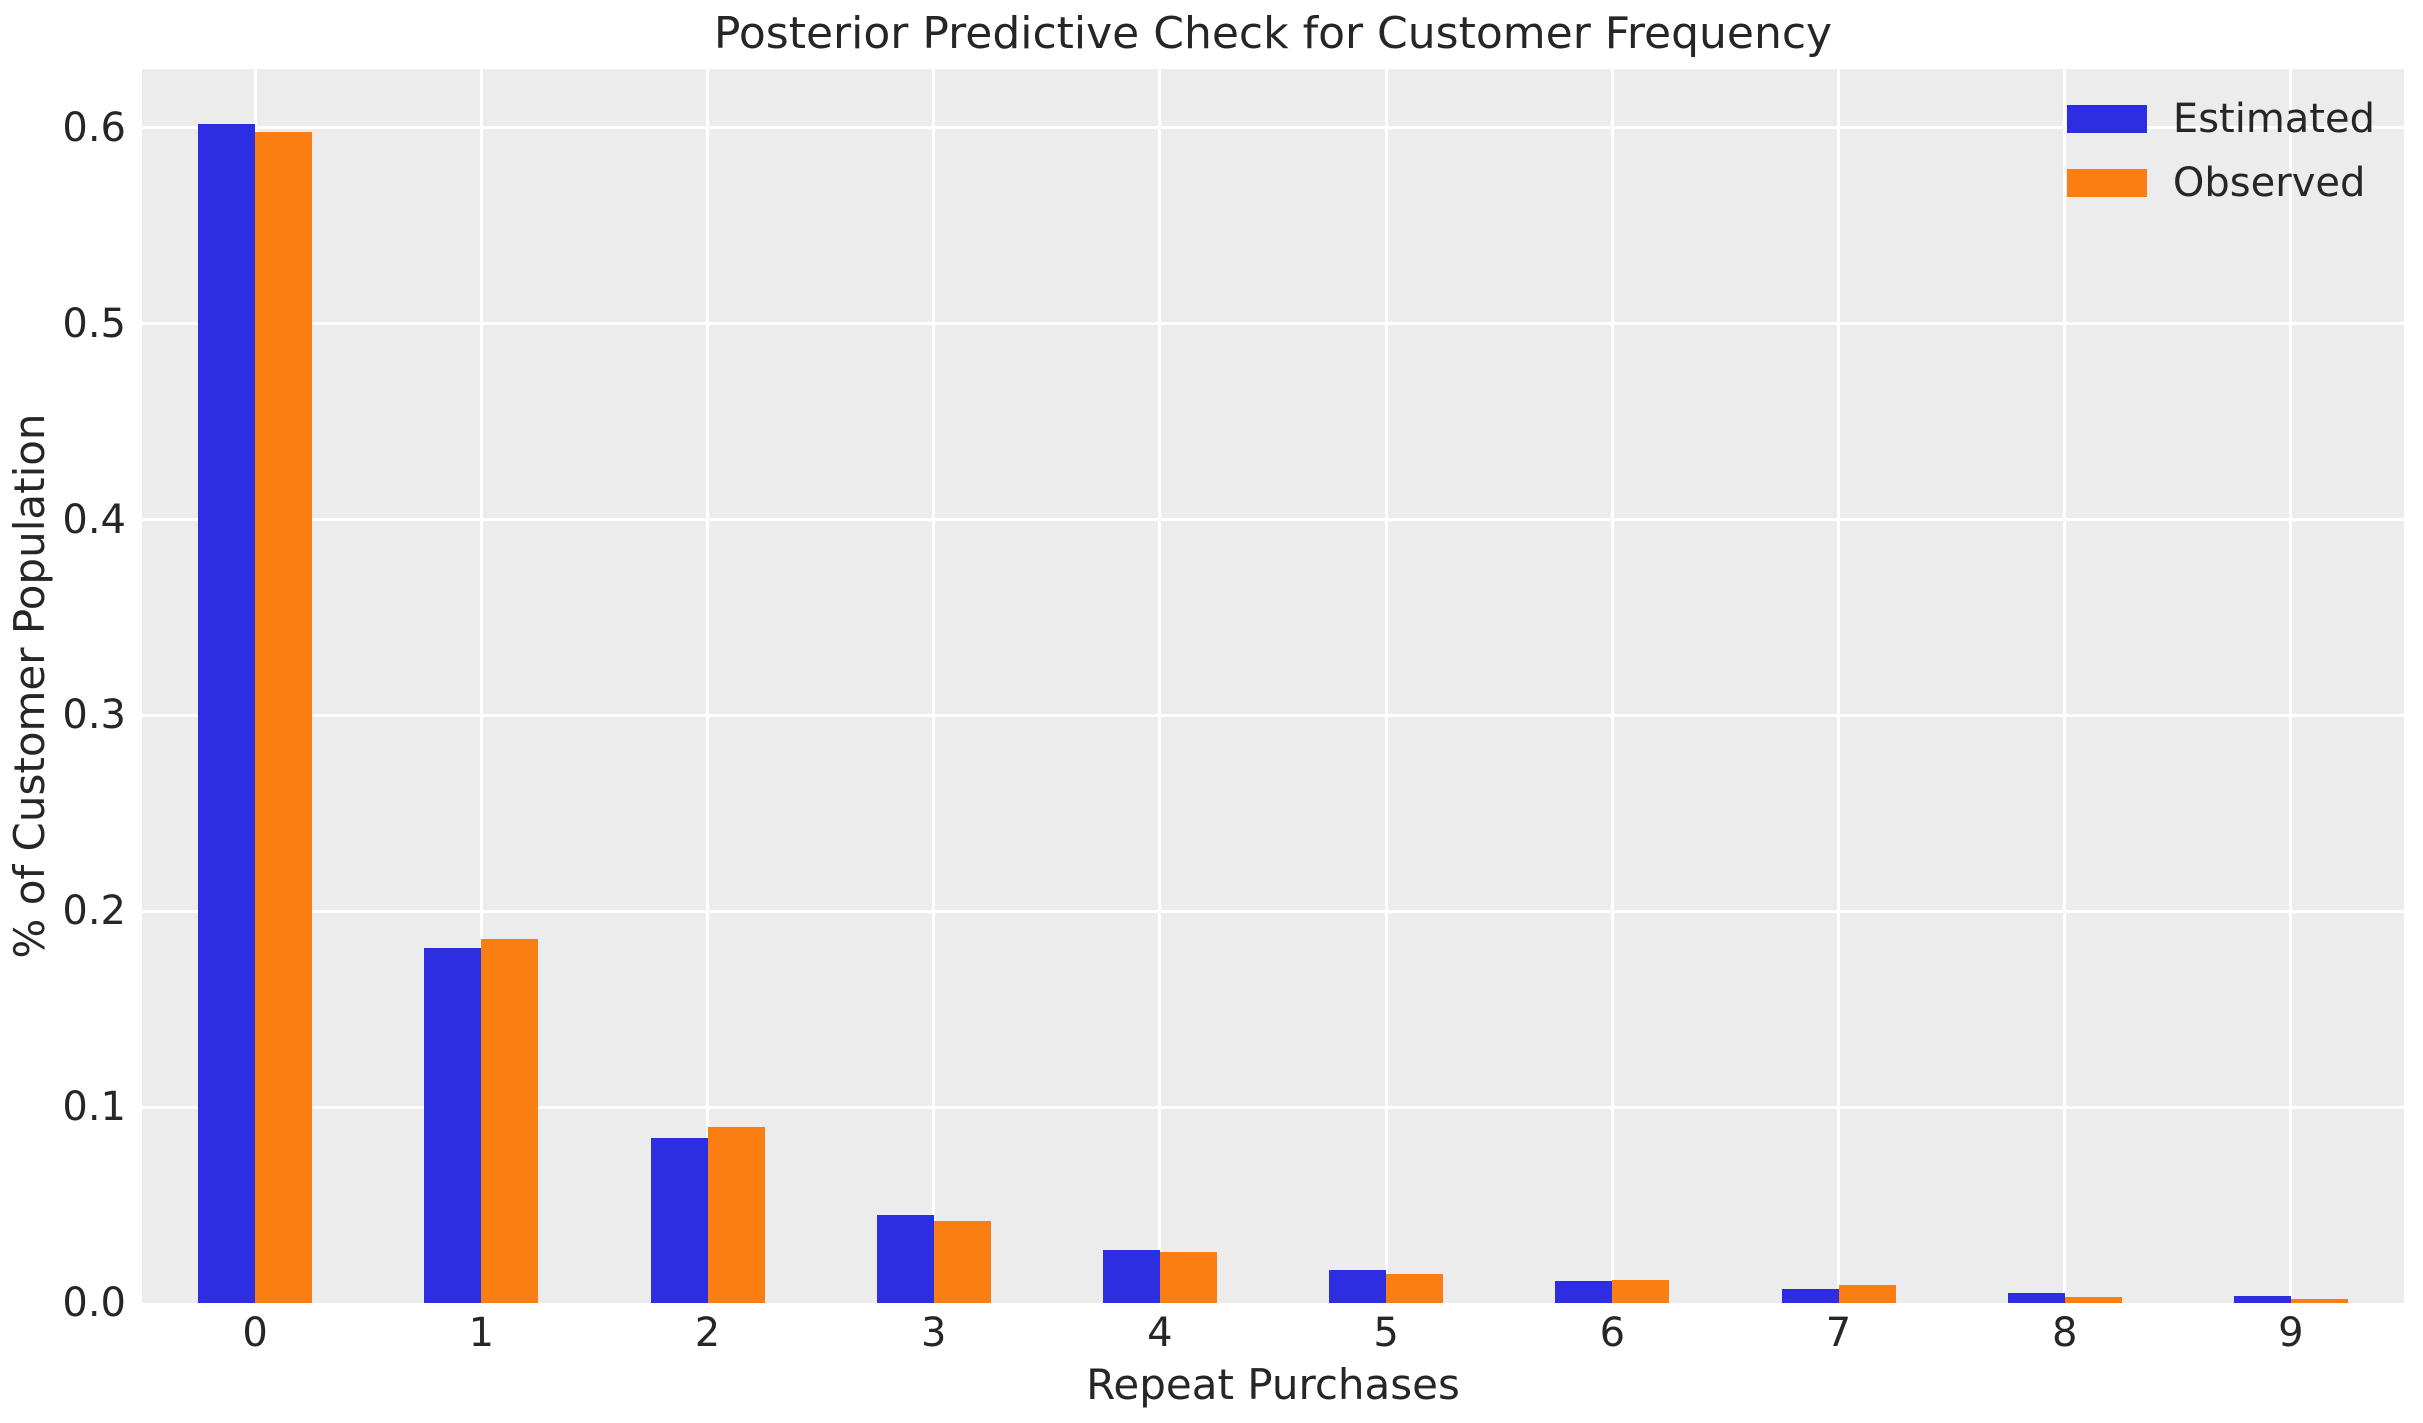 This screenshot has width=2423, height=1423. What do you see at coordinates (1131, 1276) in the screenshot?
I see `bar-estimated-x4` at bounding box center [1131, 1276].